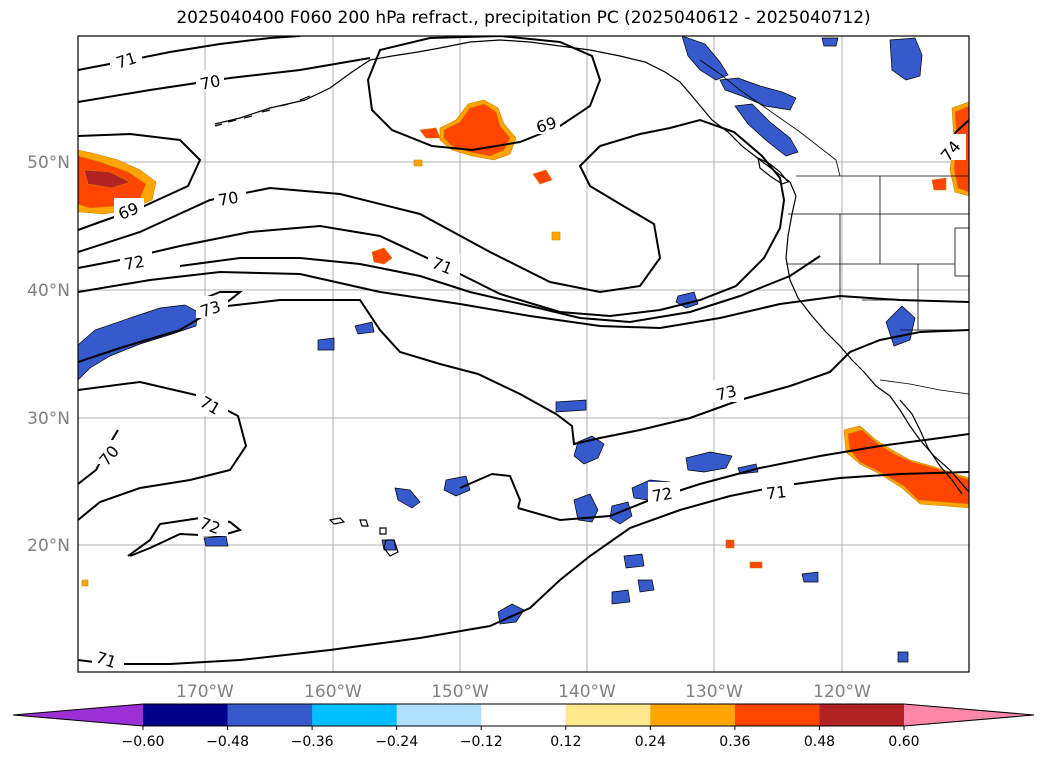 The width and height of the screenshot is (1047, 765). I want to click on contour-71-south, so click(163, 450).